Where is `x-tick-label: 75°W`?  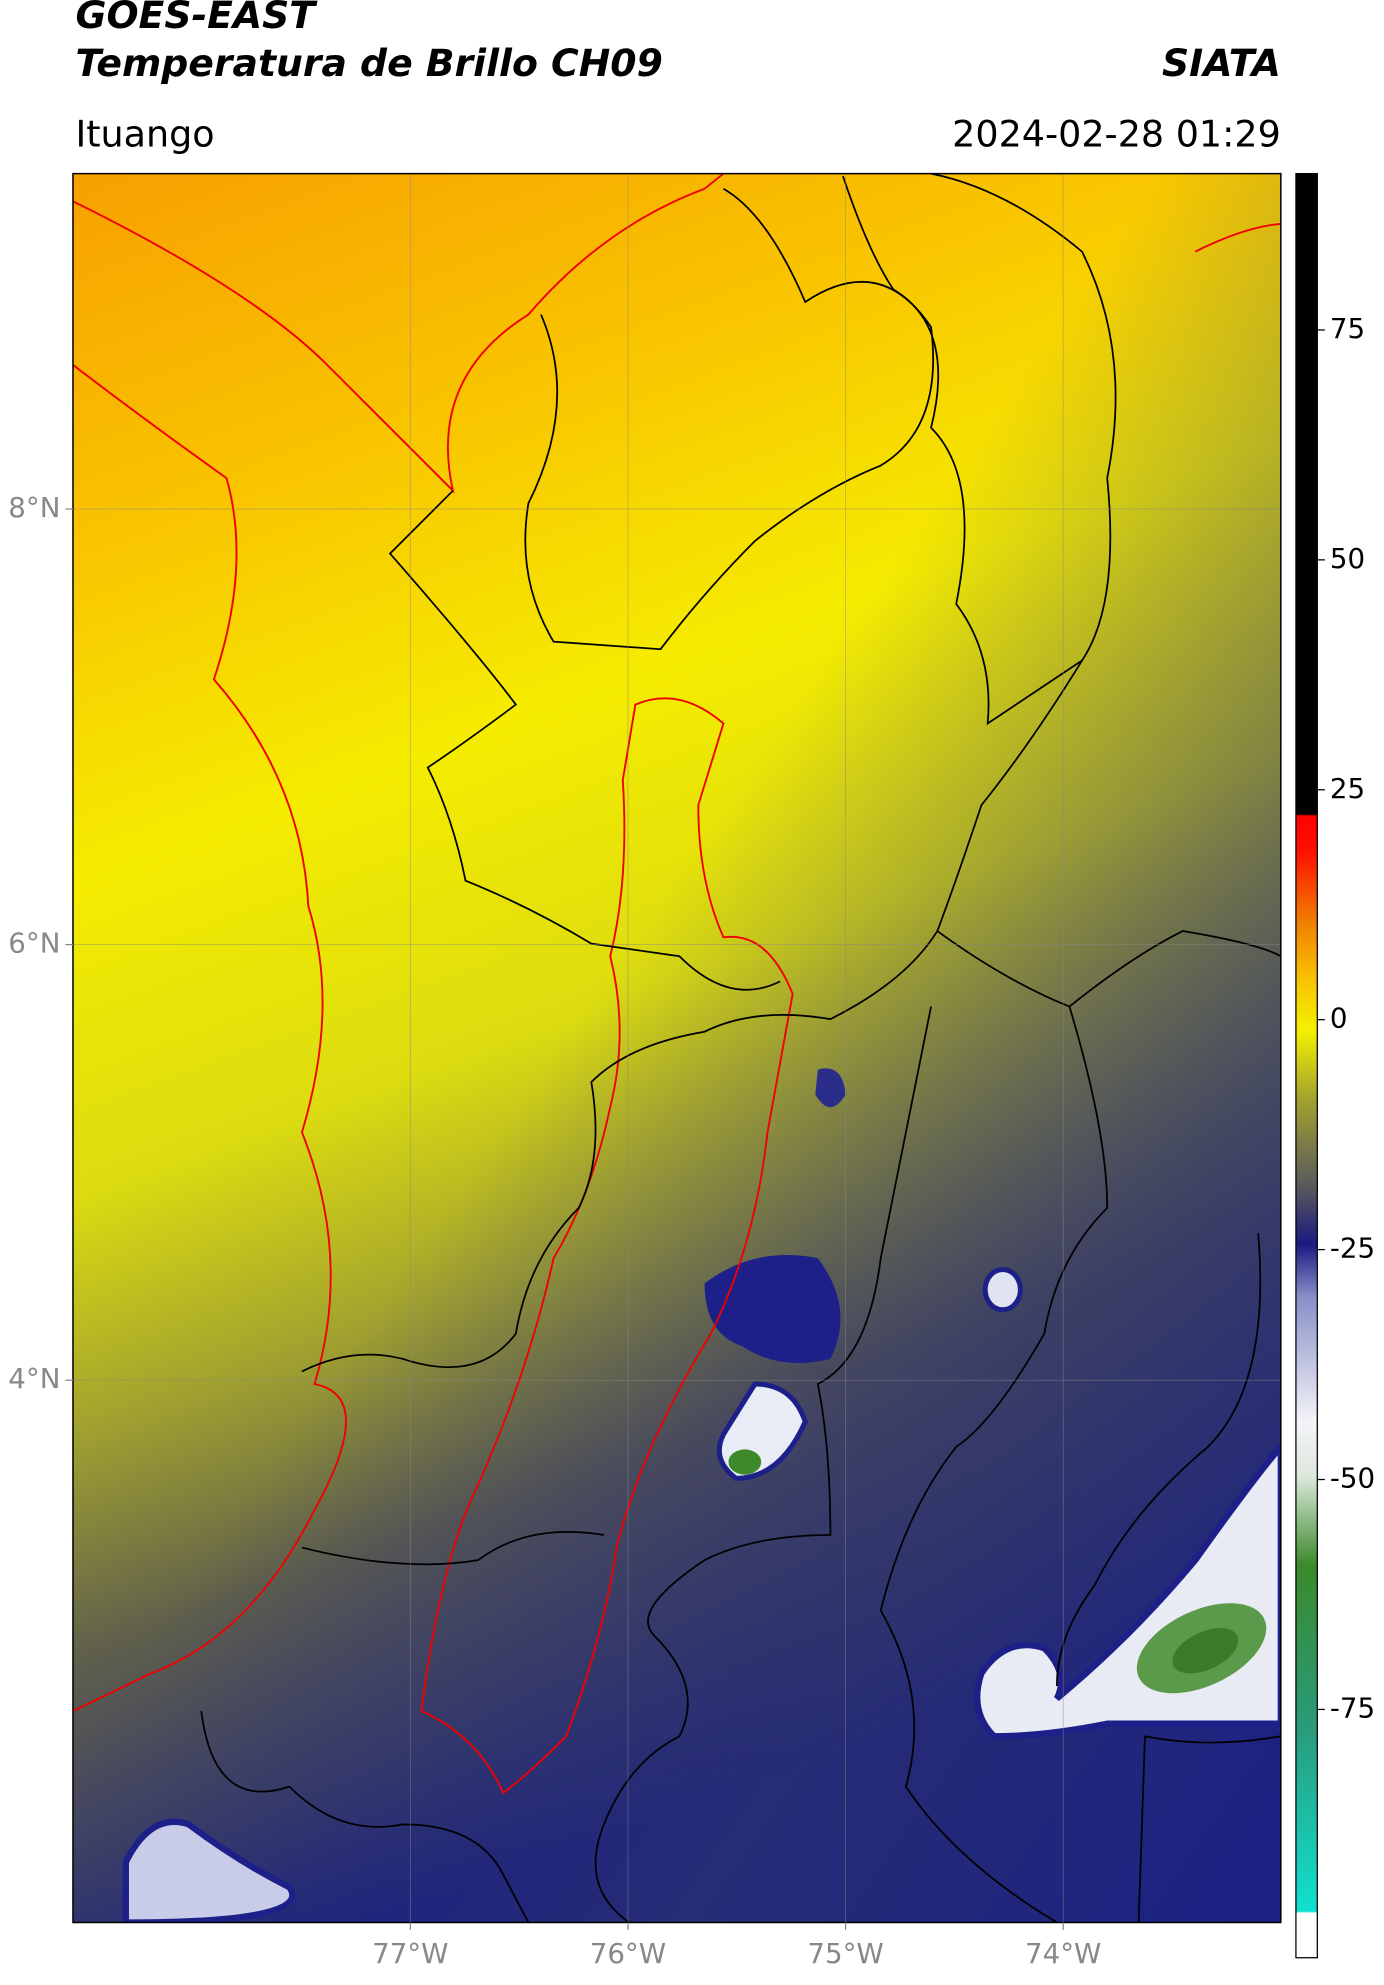
x-tick-label: 75°W is located at coordinates (845, 1953).